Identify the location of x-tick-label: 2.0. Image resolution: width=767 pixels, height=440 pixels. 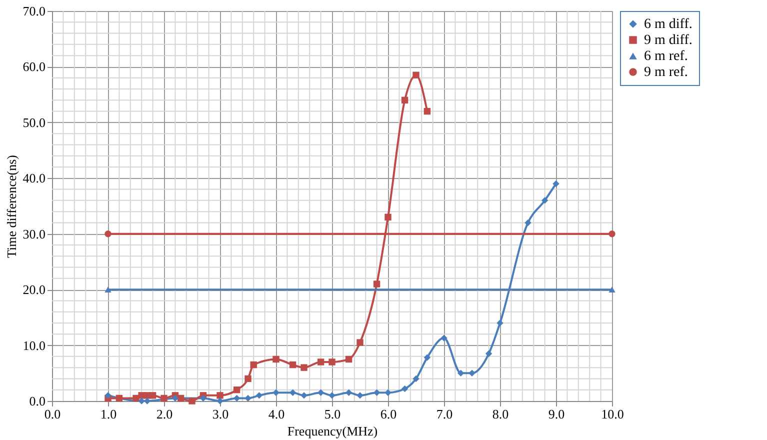
(164, 414).